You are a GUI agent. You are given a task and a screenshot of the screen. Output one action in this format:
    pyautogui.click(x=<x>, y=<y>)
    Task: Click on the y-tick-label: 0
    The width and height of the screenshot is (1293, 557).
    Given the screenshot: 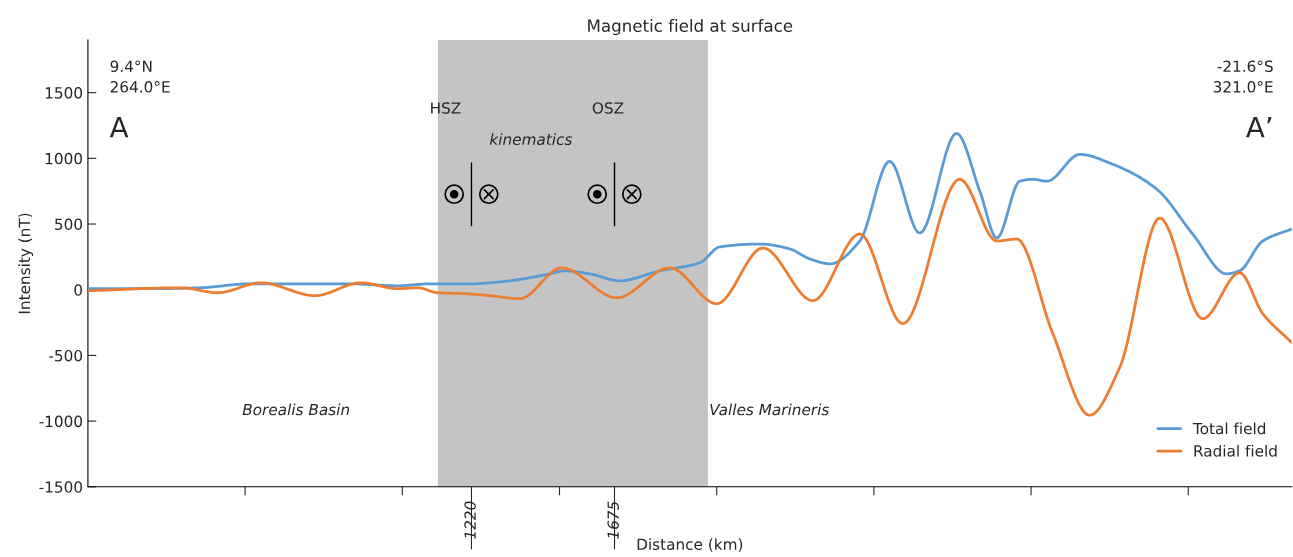 What is the action you would take?
    pyautogui.click(x=78, y=290)
    